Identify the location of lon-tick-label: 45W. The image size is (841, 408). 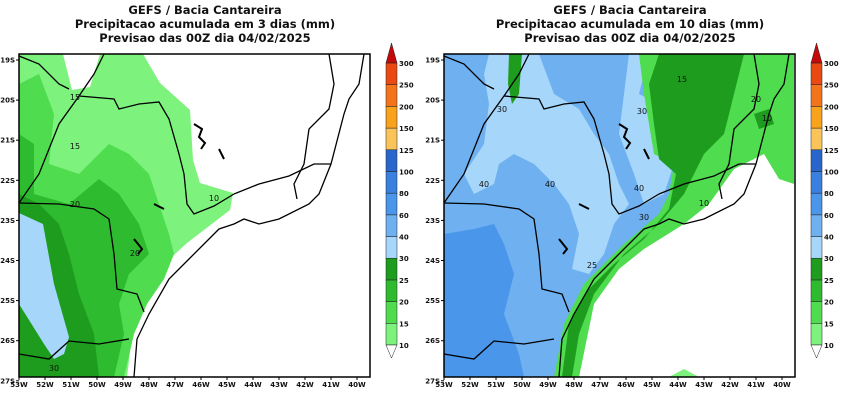
(652, 385).